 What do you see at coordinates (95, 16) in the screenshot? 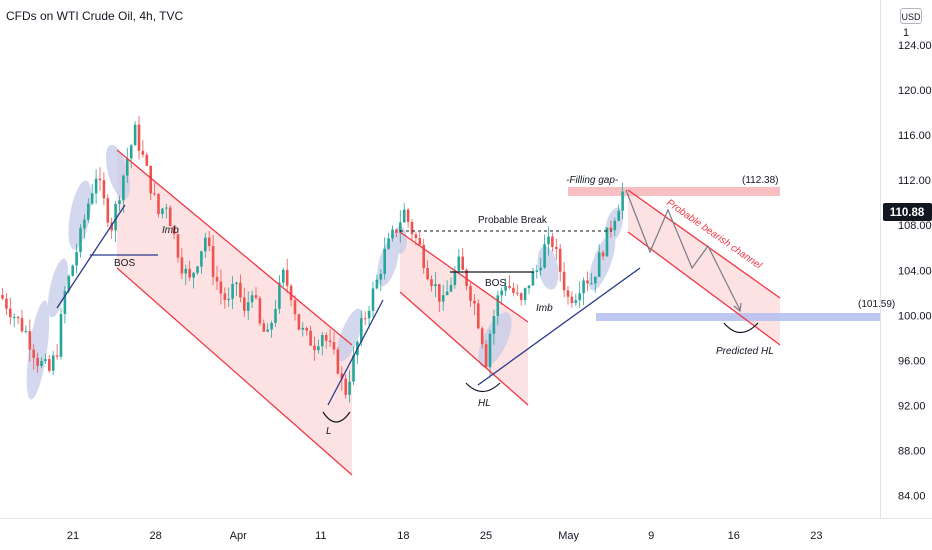
I see `chart-title: CFDs on WTI Crude Oil, 4h, TVC` at bounding box center [95, 16].